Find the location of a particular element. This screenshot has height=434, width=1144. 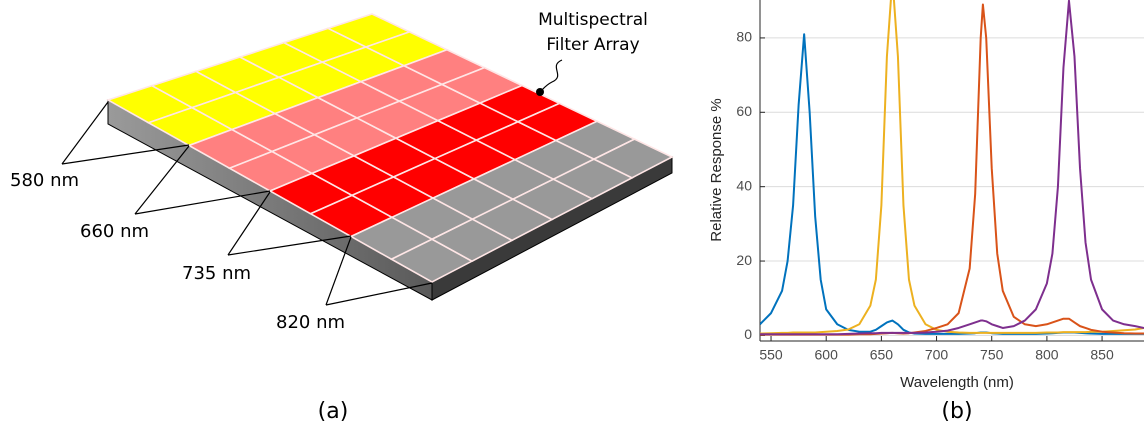

y-axis-label: Relative Response % is located at coordinates (716, 169).